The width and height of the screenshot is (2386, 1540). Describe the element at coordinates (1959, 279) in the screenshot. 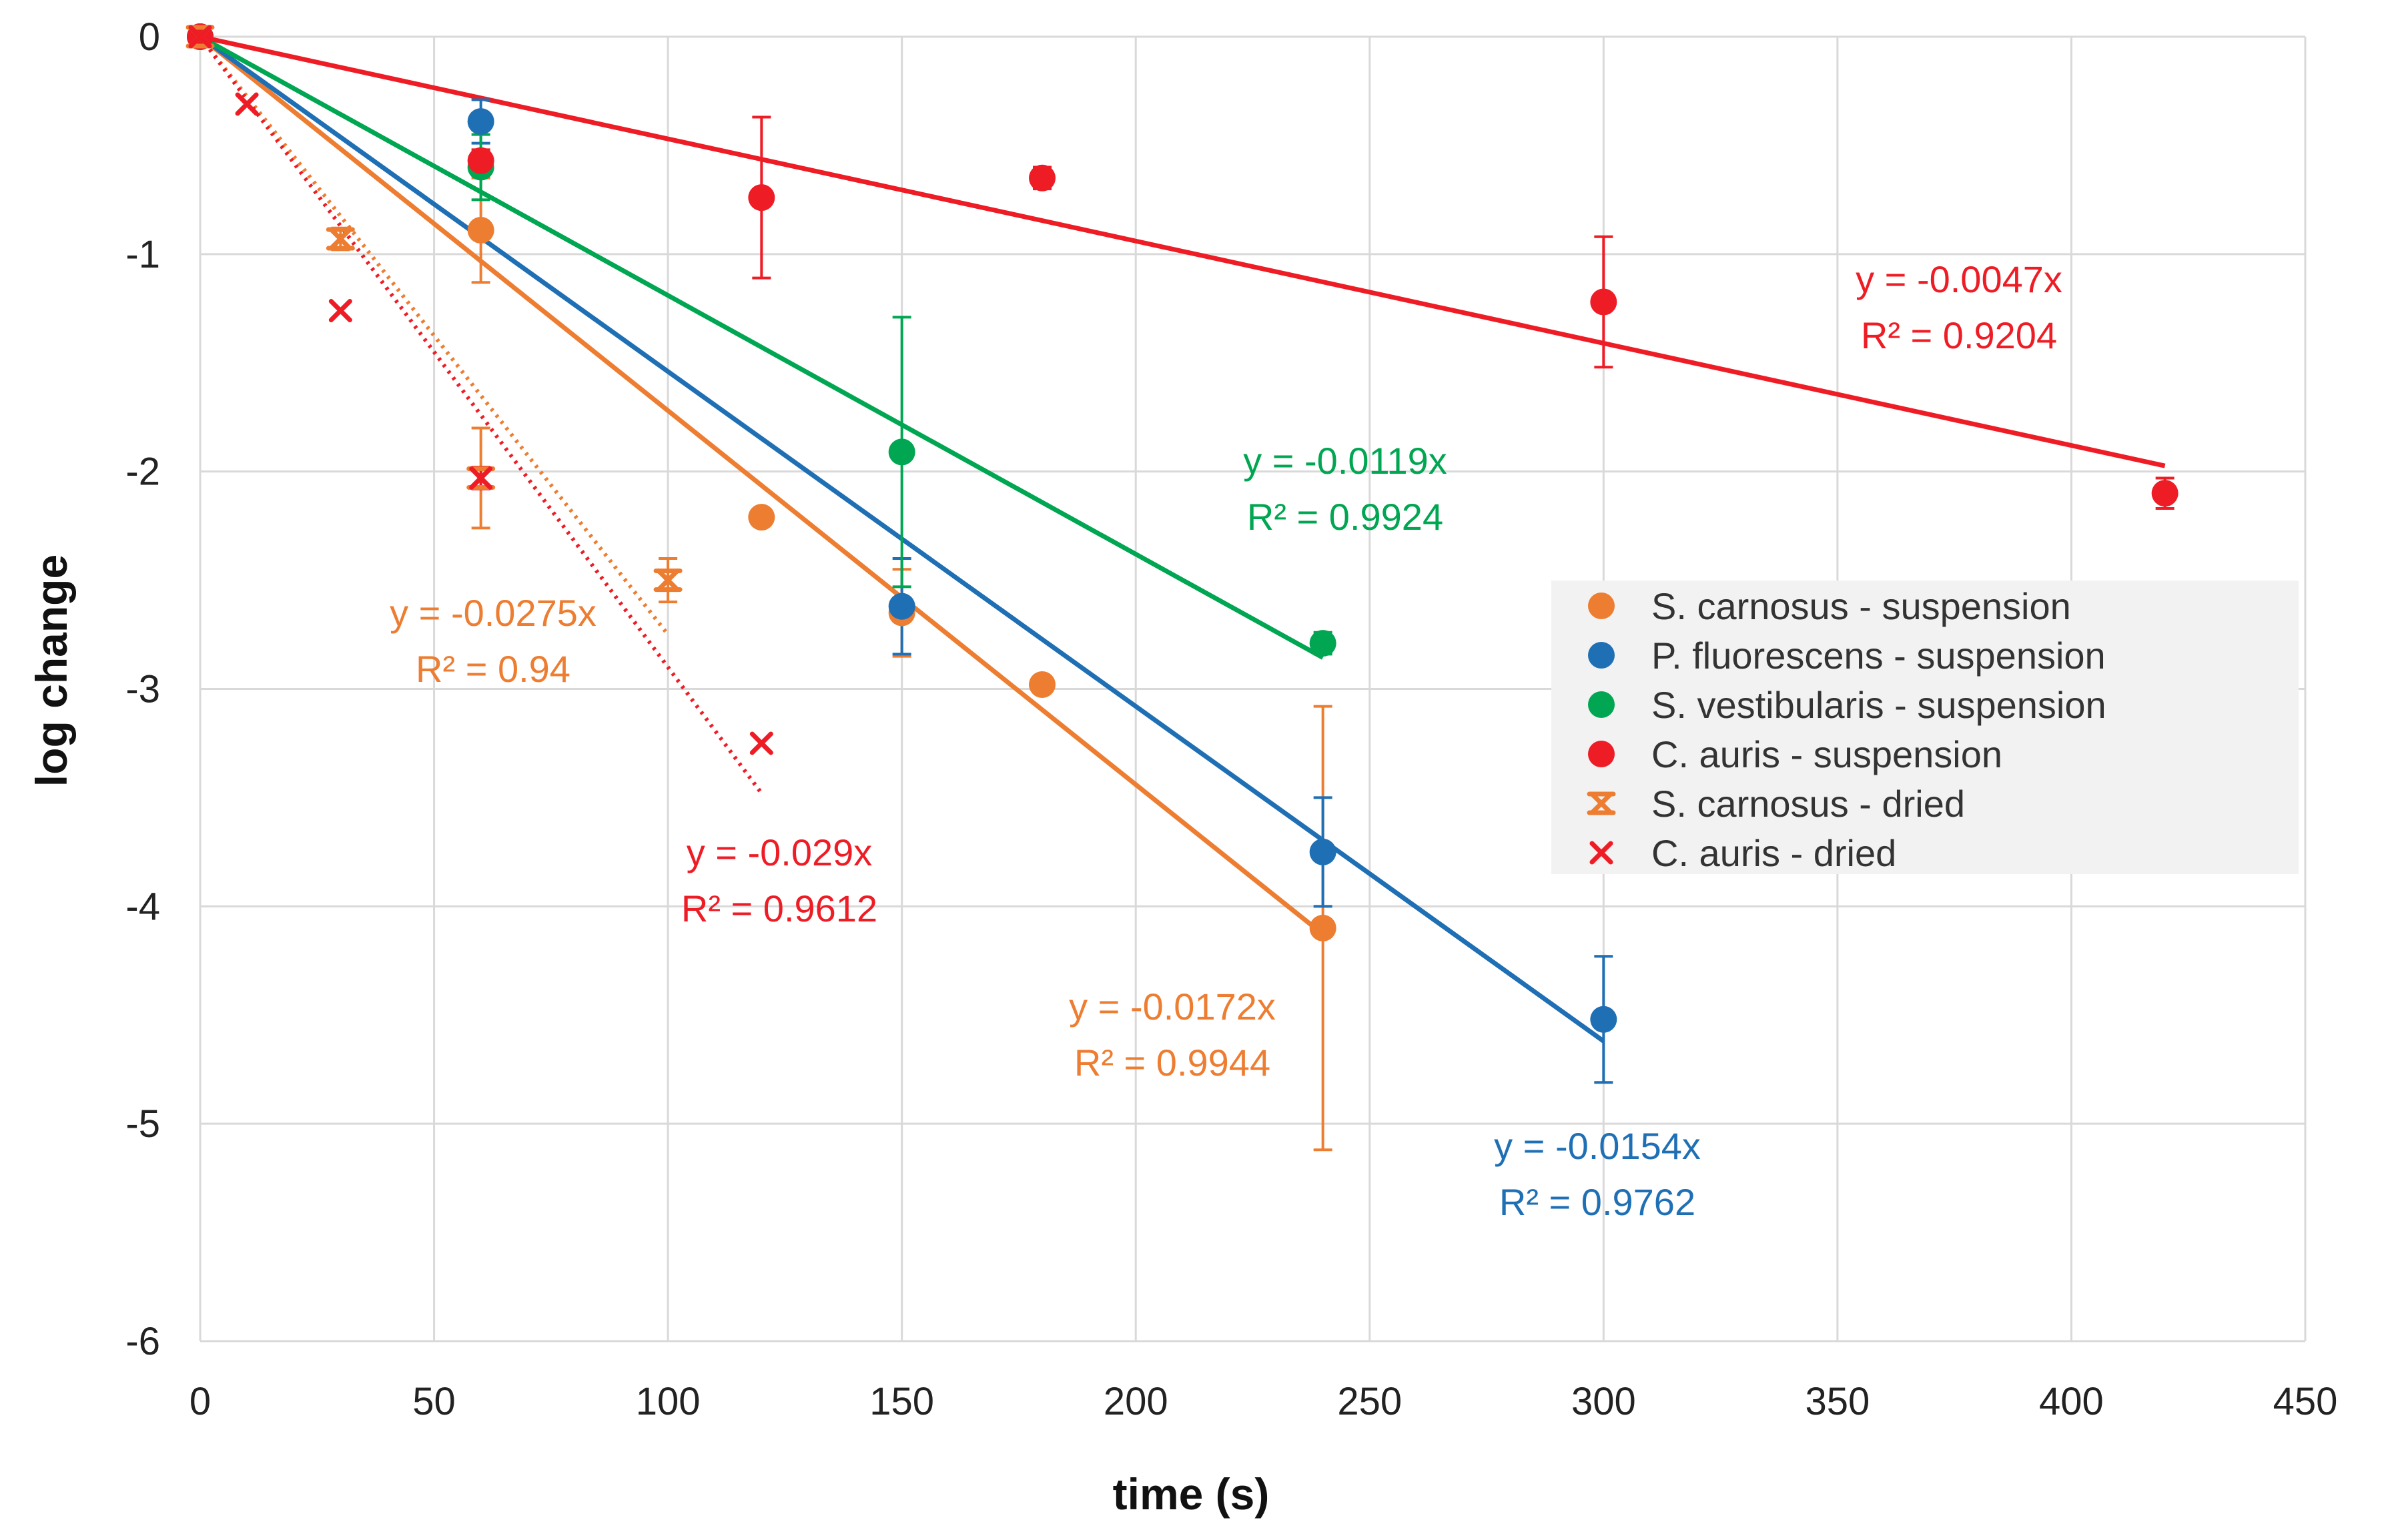

I see `trendline-equation: y = -0.0047x` at that location.